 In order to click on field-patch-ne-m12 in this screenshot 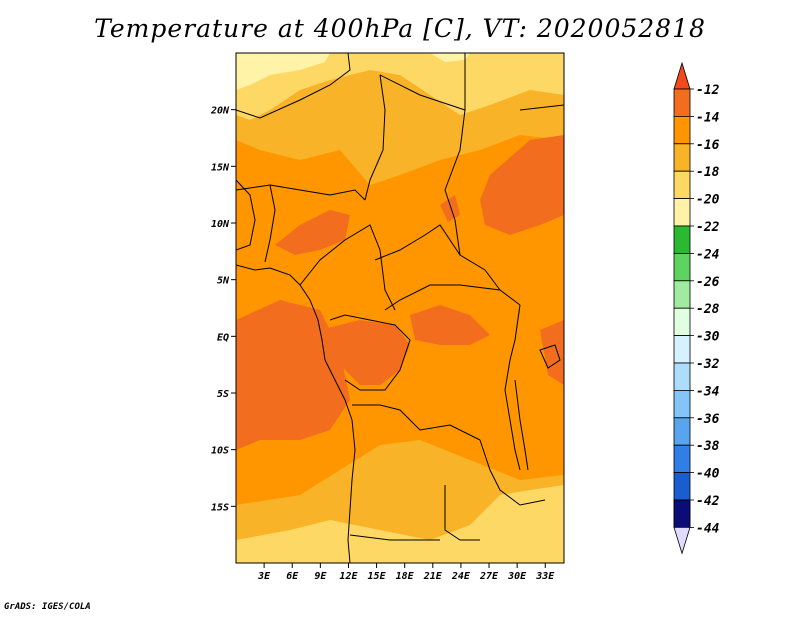, I will do `click(522, 185)`.